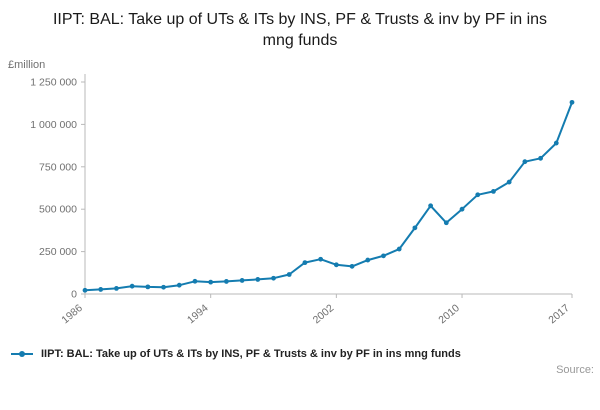 The height and width of the screenshot is (410, 600). What do you see at coordinates (449, 314) in the screenshot?
I see `x-tick-label: 2010` at bounding box center [449, 314].